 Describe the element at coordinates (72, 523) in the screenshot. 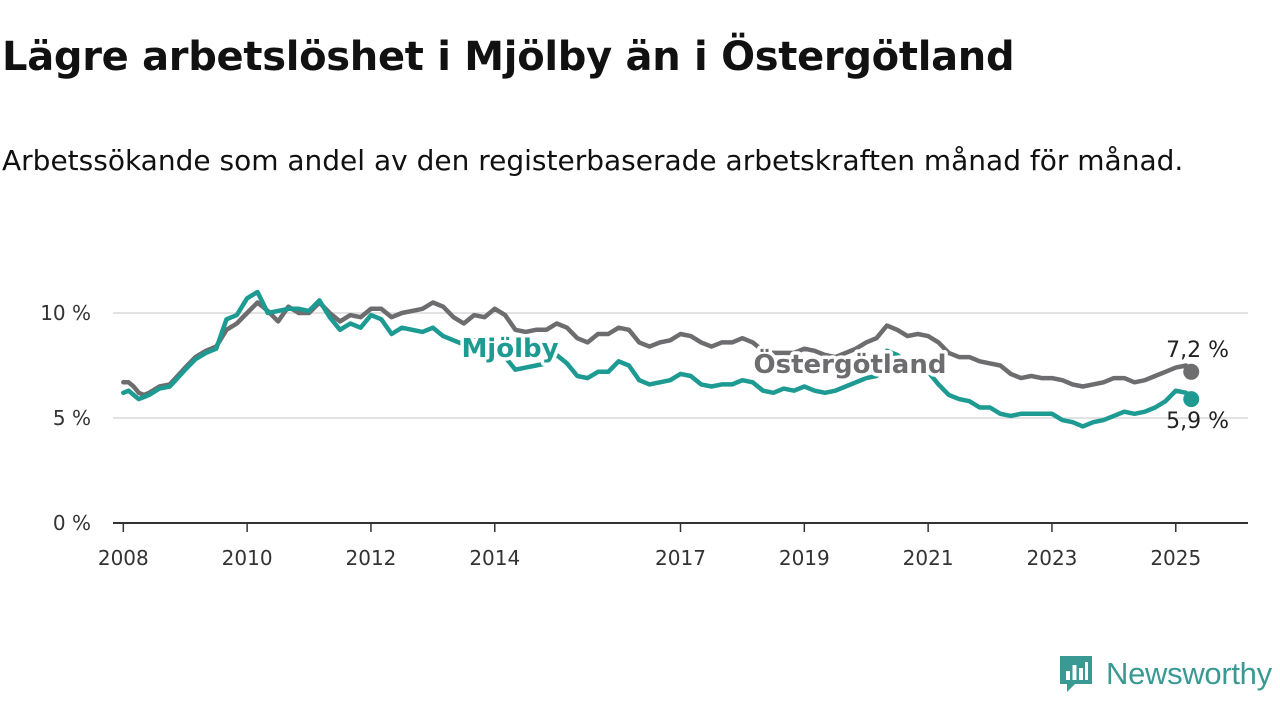

I see `y-tick-label: 0 %` at that location.